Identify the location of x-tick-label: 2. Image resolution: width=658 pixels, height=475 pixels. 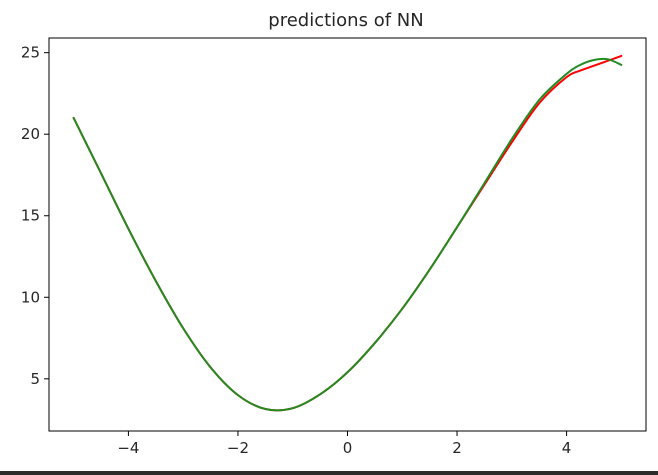
(457, 448).